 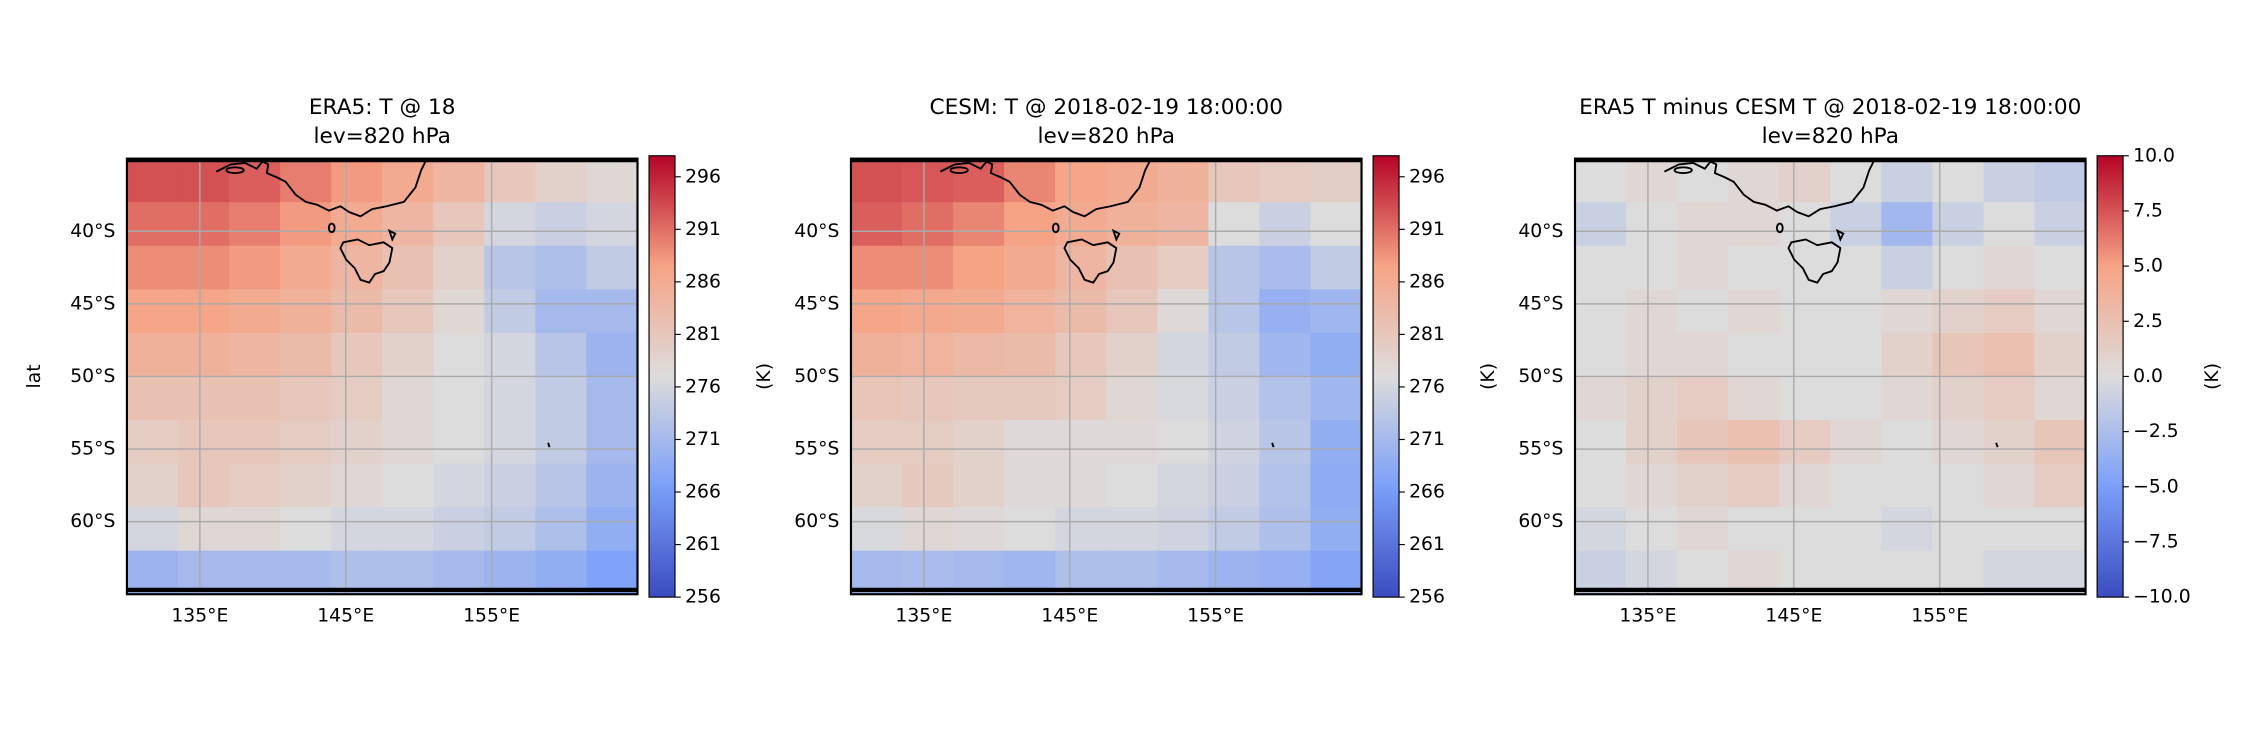 I want to click on chart-title: ERA5: T @ 18, so click(x=382, y=107).